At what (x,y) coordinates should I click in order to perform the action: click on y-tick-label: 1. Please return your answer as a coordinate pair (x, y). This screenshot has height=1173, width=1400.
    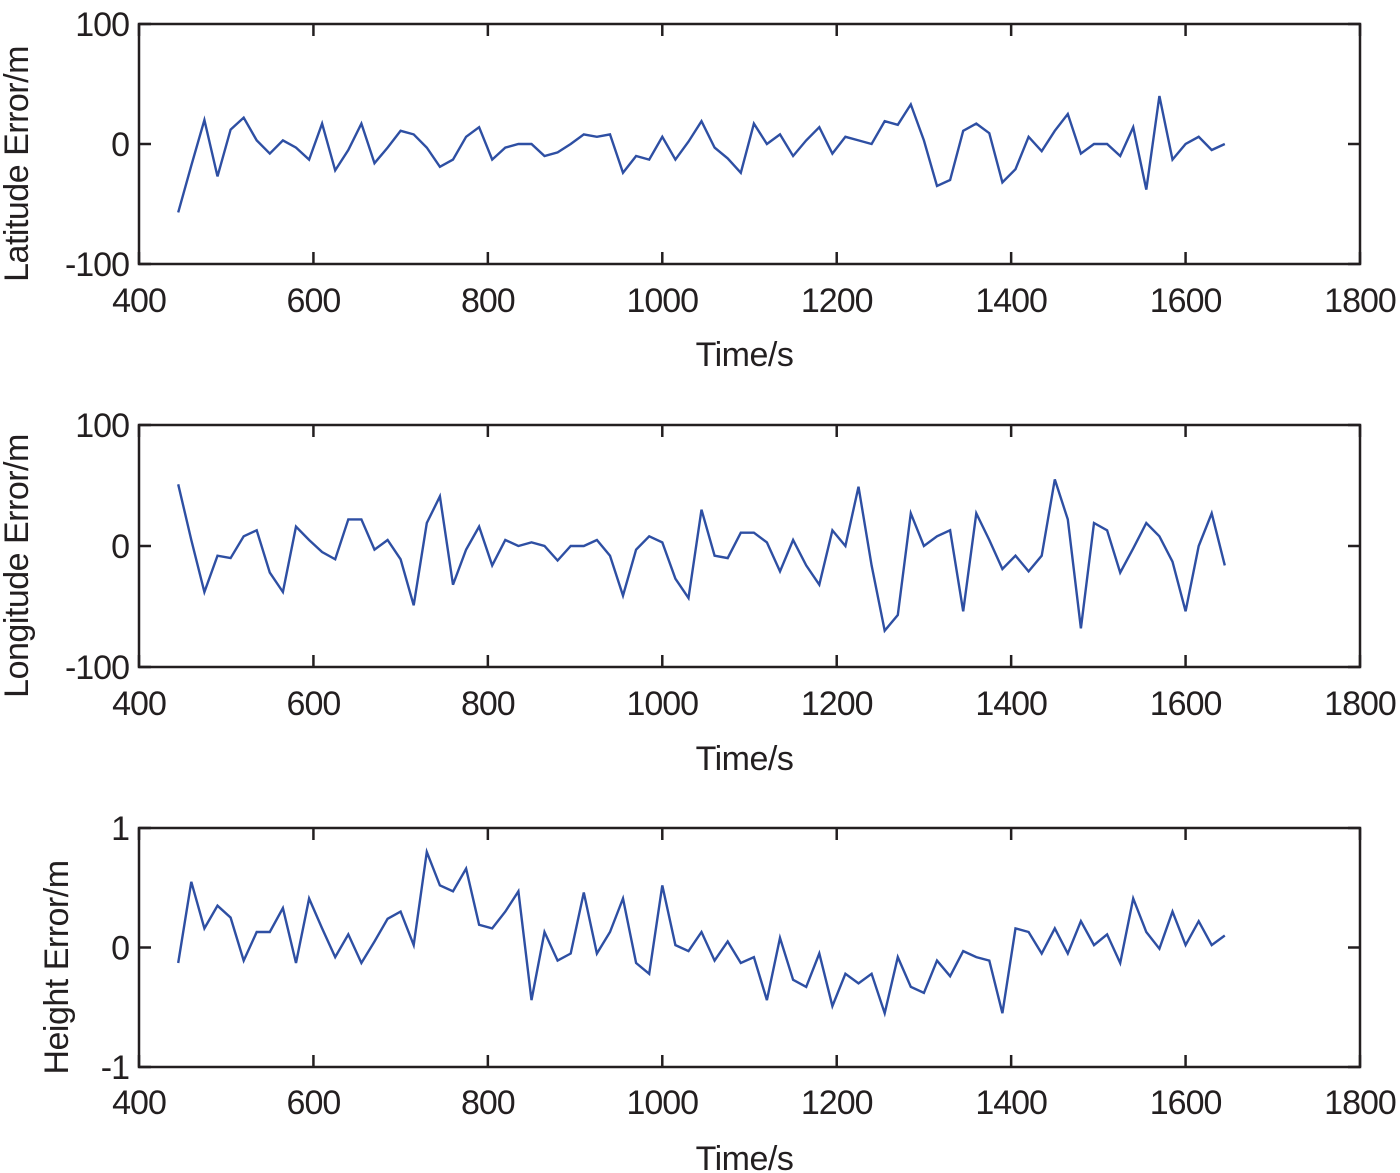
    Looking at the image, I should click on (120, 829).